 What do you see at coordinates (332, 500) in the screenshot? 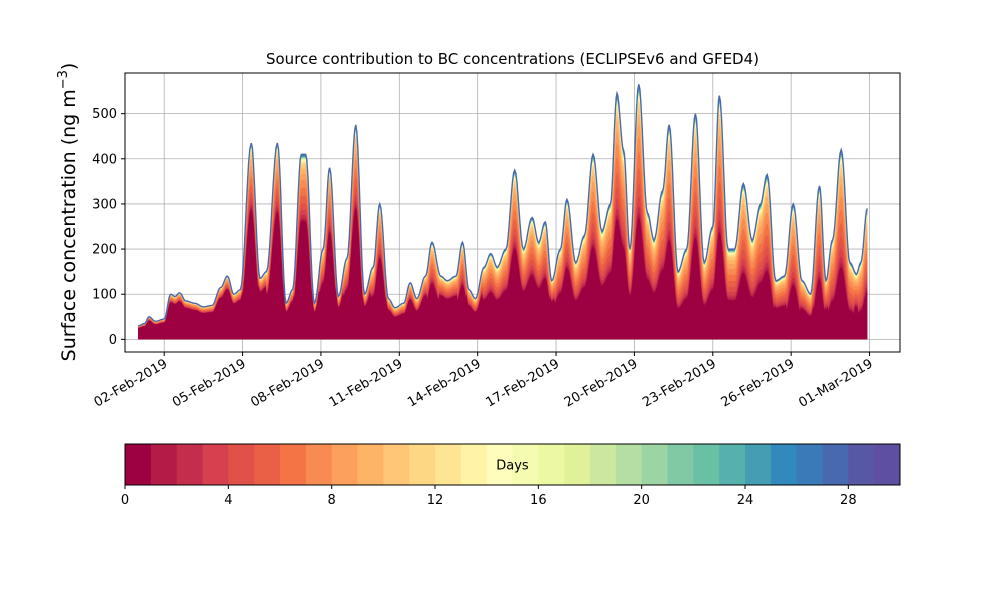
I see `colorbar-tick-label: 8` at bounding box center [332, 500].